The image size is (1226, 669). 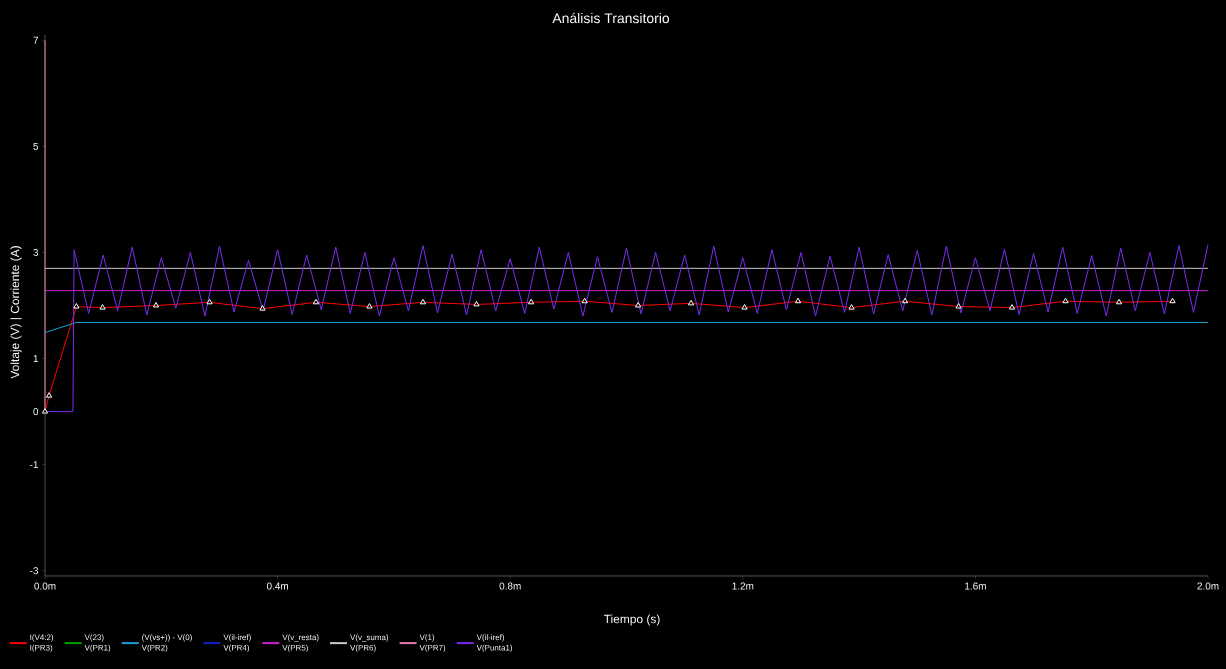 I want to click on x-tick-label: 2.0m, so click(x=1208, y=586).